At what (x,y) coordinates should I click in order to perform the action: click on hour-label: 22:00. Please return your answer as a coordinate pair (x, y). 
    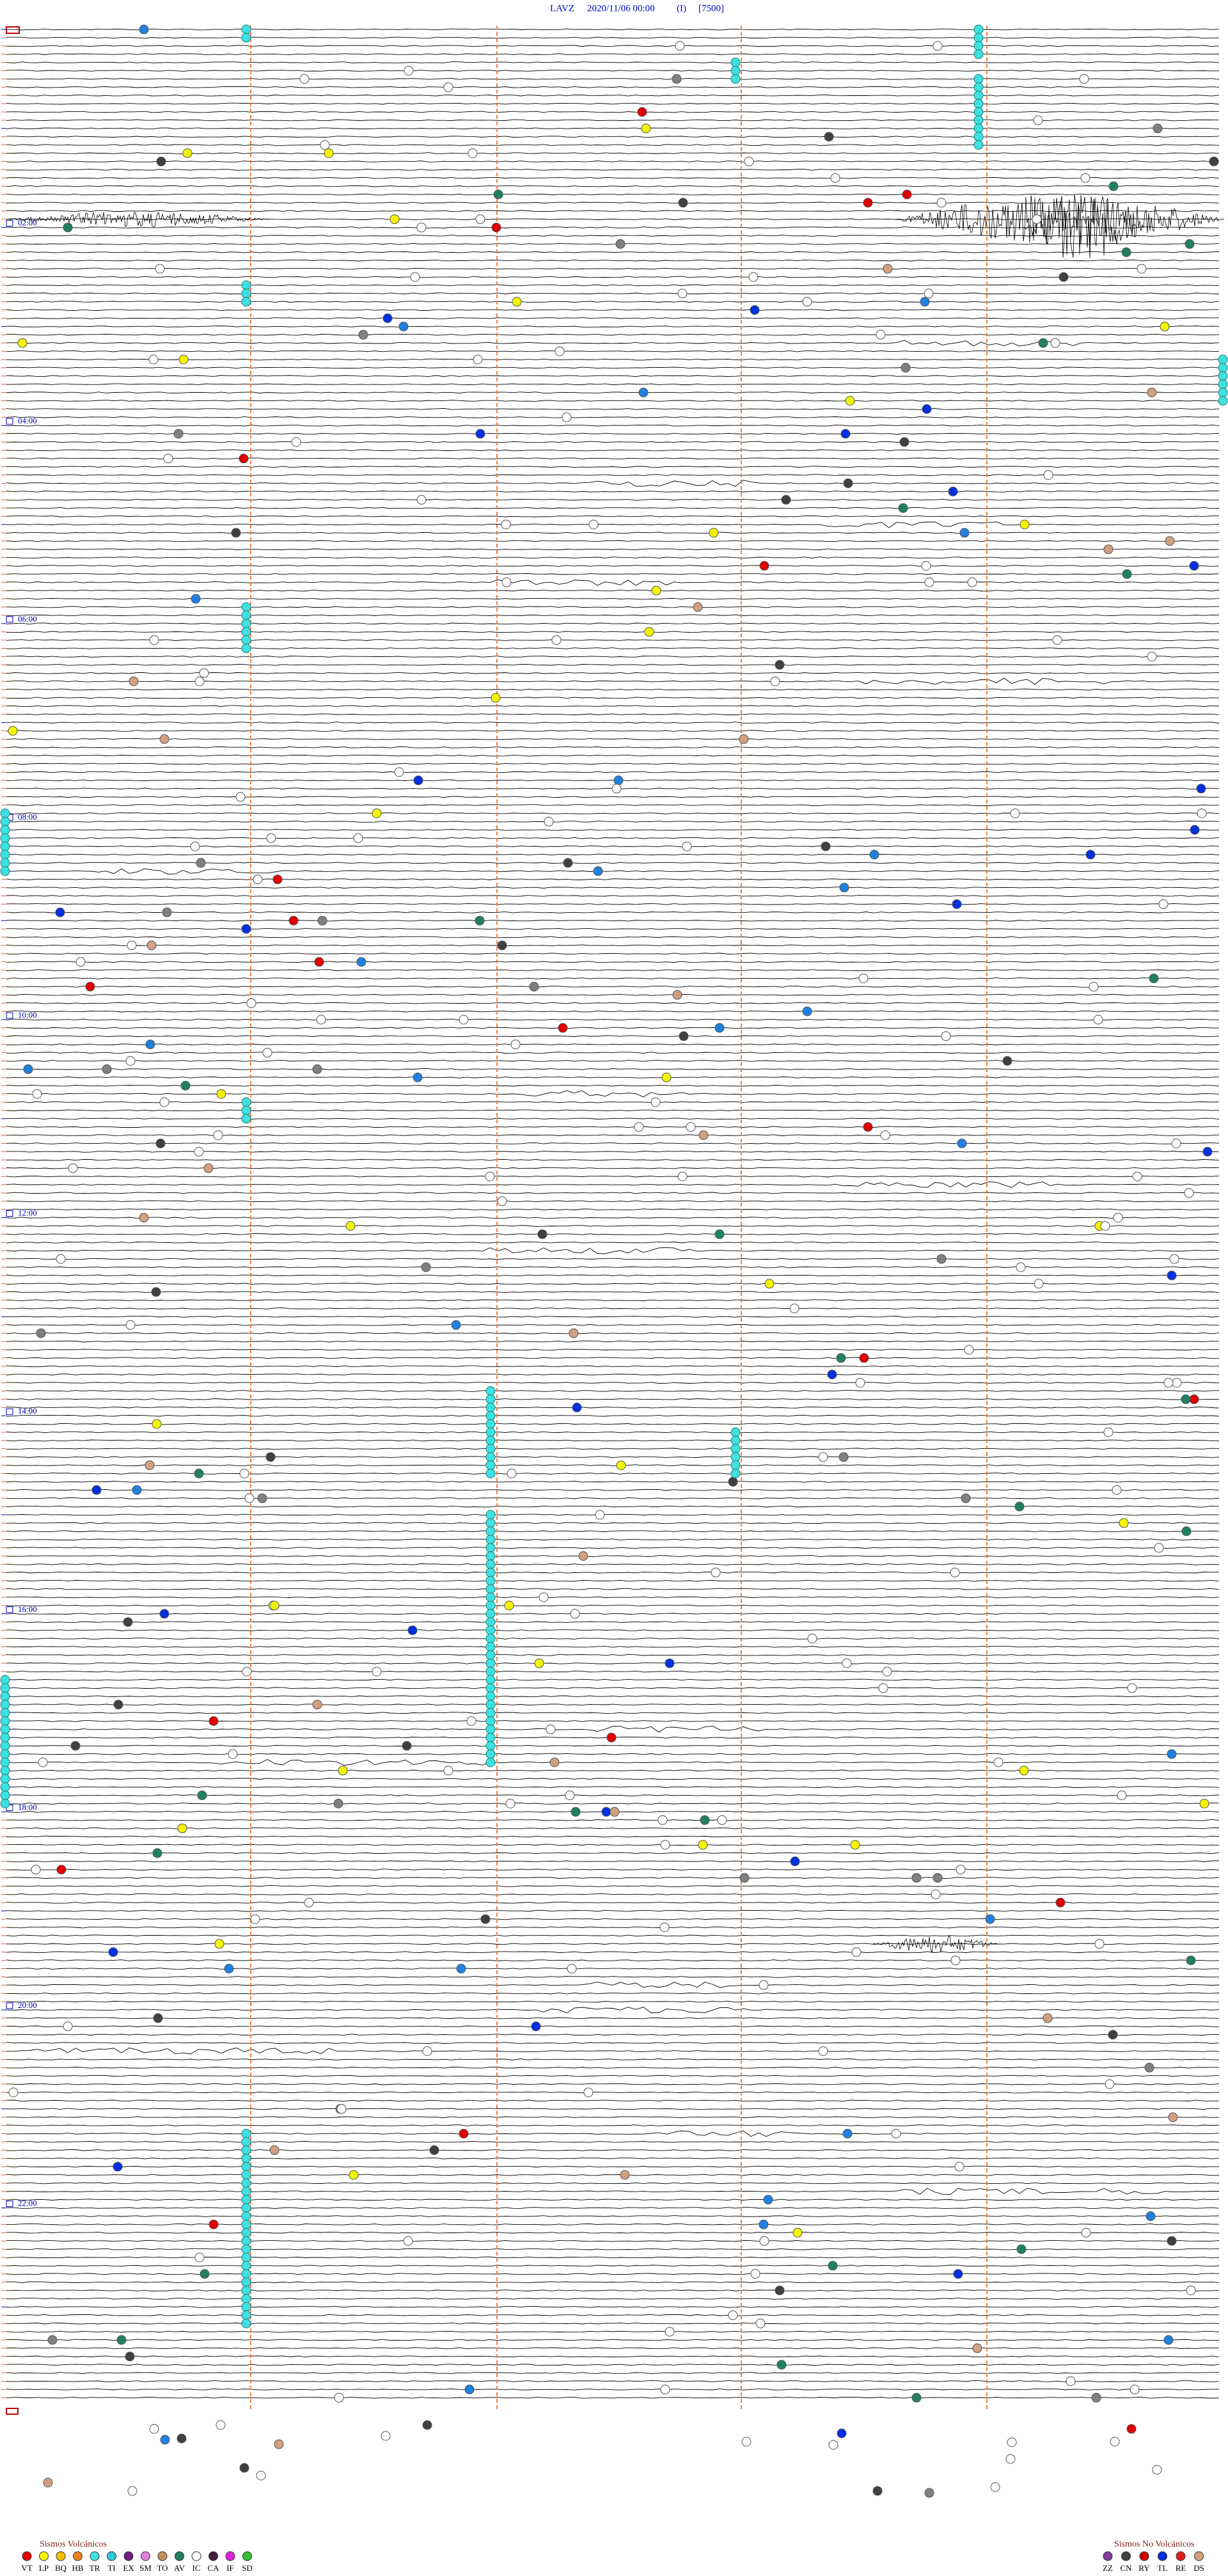
    Looking at the image, I should click on (27, 2203).